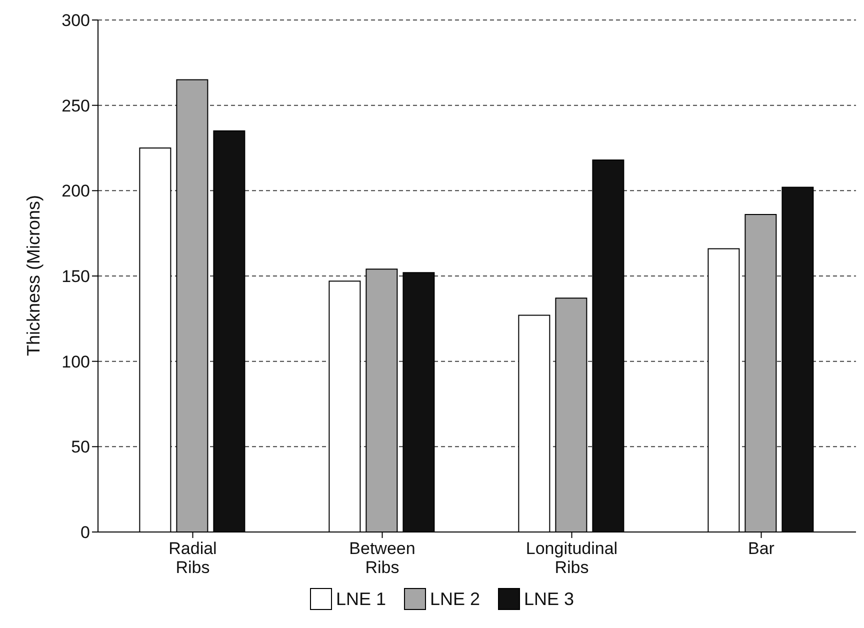  What do you see at coordinates (192, 558) in the screenshot?
I see `x-tick-label: Radial Ribs` at bounding box center [192, 558].